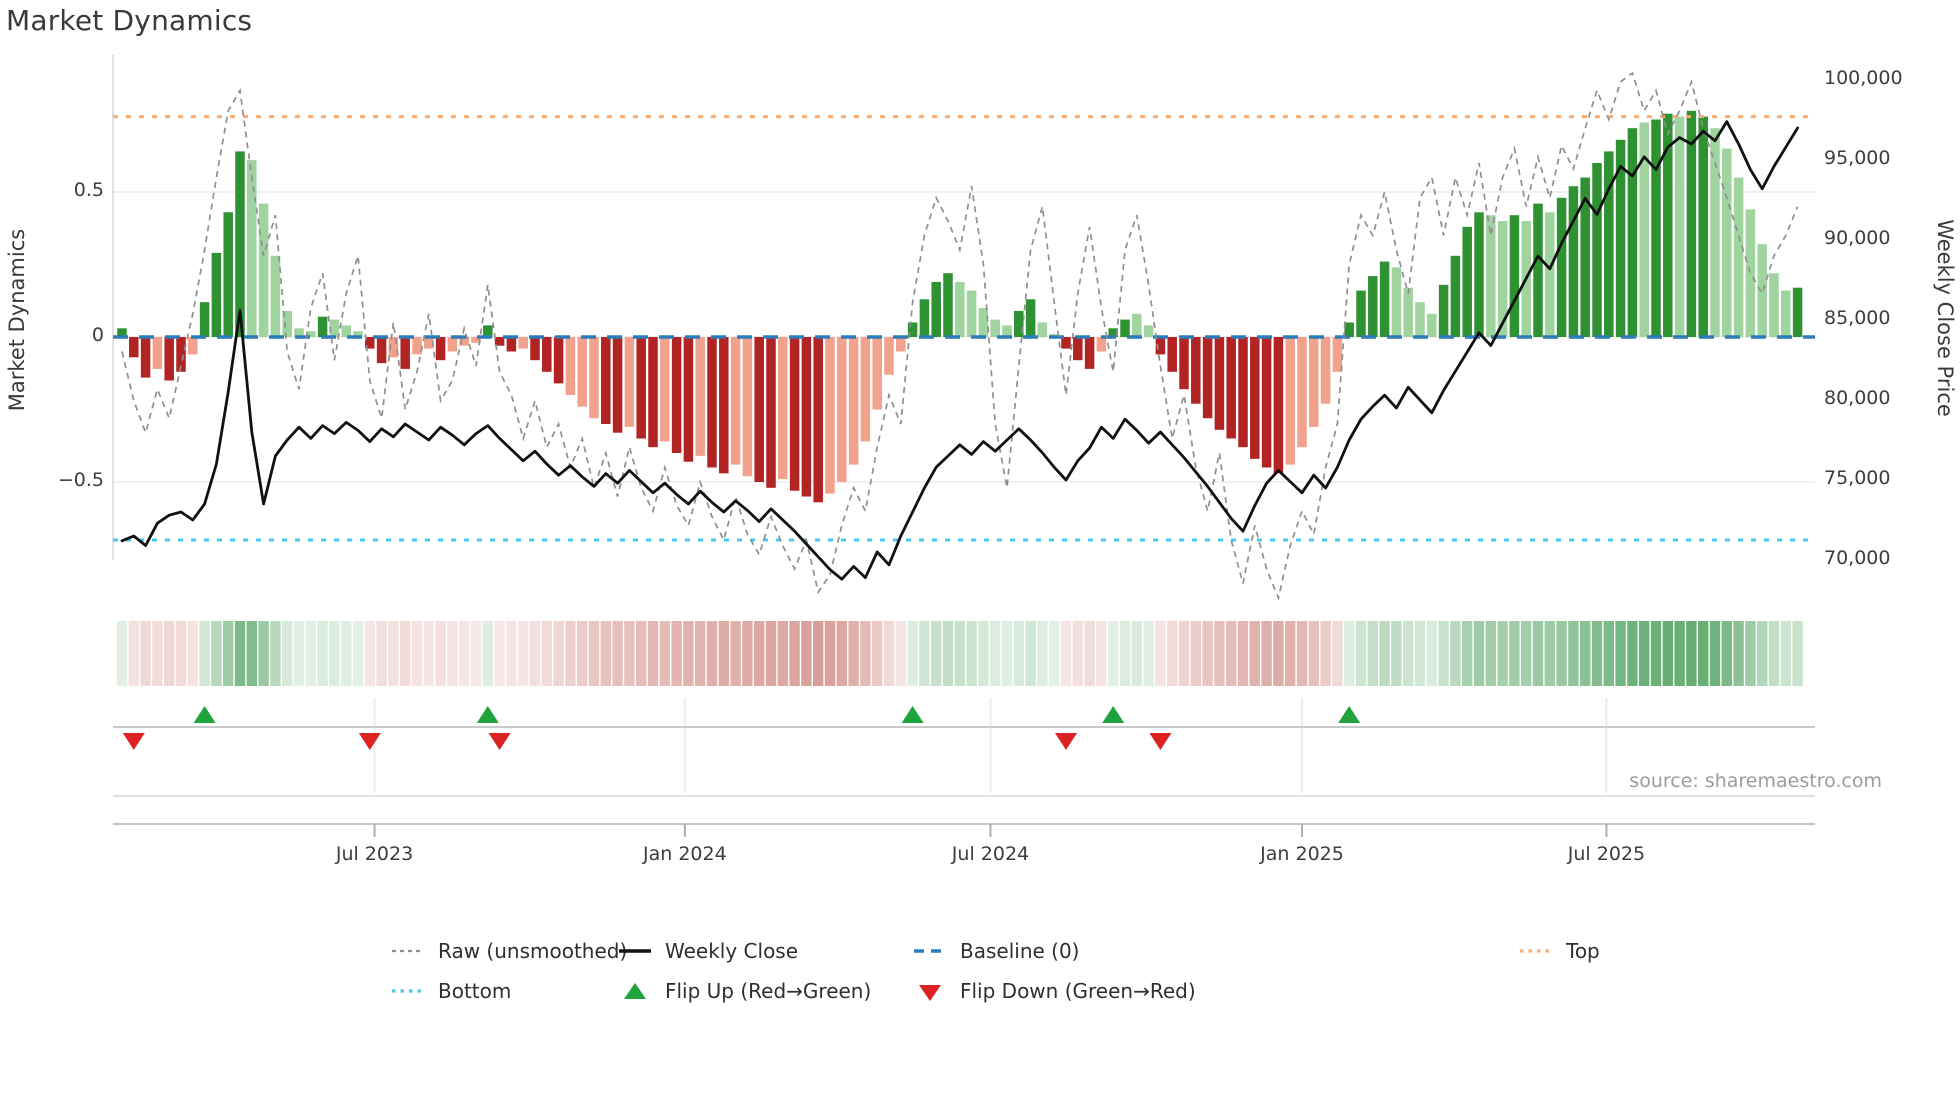 The height and width of the screenshot is (1102, 1960). What do you see at coordinates (1755, 781) in the screenshot?
I see `source-credit: source: sharemaestro.com` at bounding box center [1755, 781].